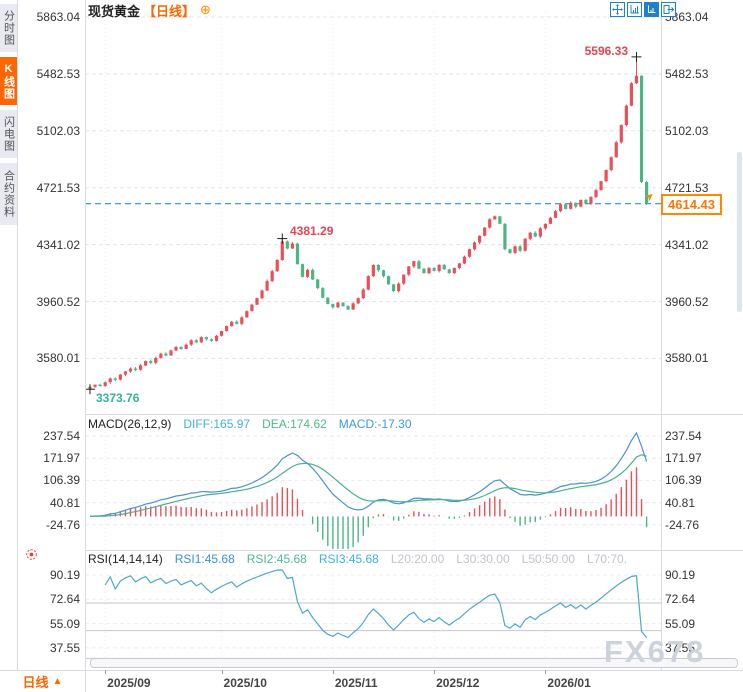  I want to click on vertical-scrollbar, so click(739, 232).